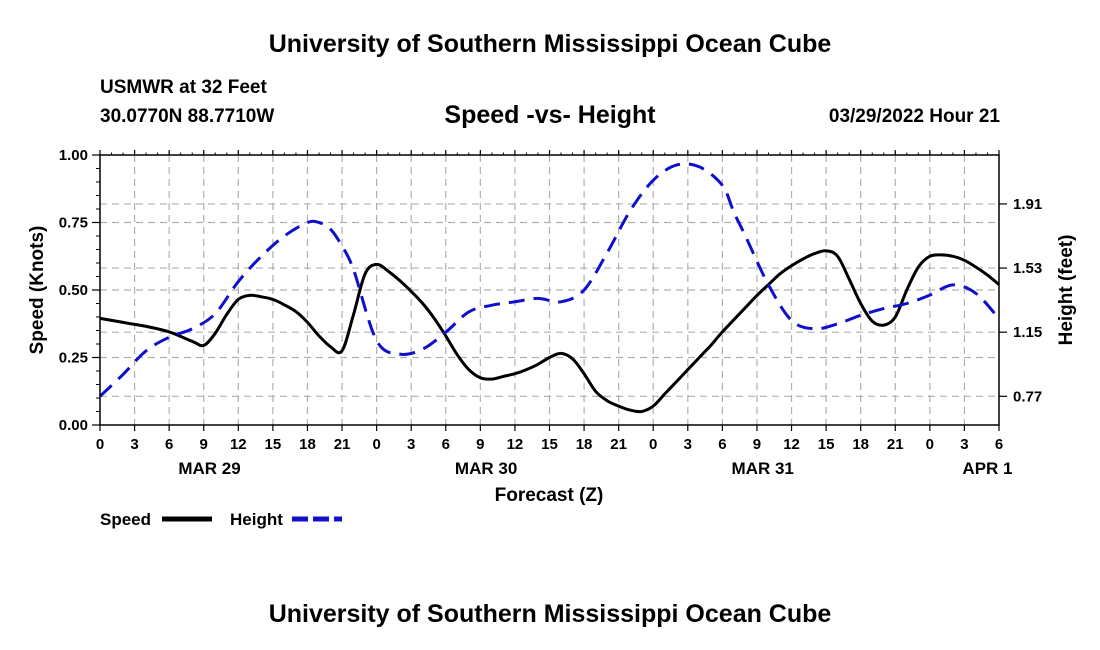 The height and width of the screenshot is (650, 1100). I want to click on legend-label-speed: Speed, so click(125, 519).